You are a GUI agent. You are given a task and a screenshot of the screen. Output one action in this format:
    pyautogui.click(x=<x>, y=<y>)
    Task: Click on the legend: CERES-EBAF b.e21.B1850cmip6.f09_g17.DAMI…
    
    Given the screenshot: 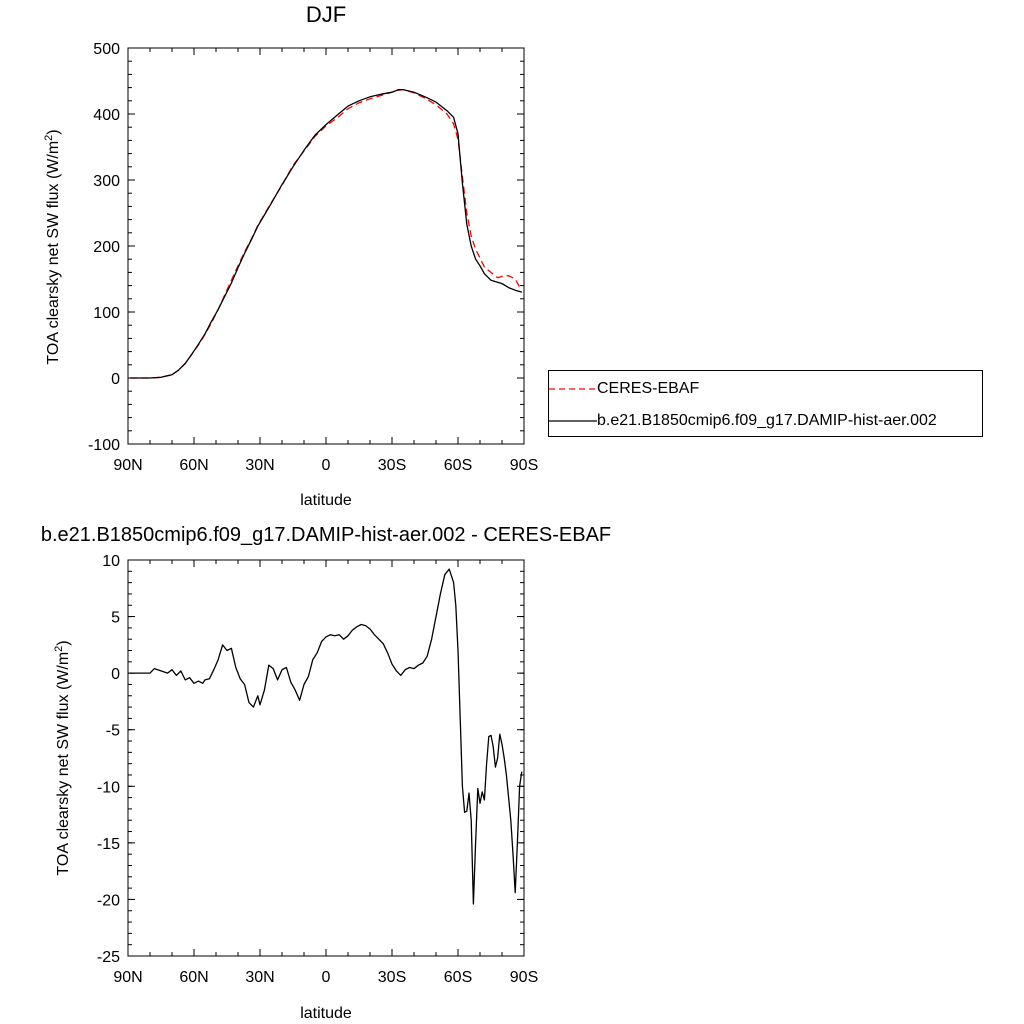 What is the action you would take?
    pyautogui.click(x=765, y=403)
    